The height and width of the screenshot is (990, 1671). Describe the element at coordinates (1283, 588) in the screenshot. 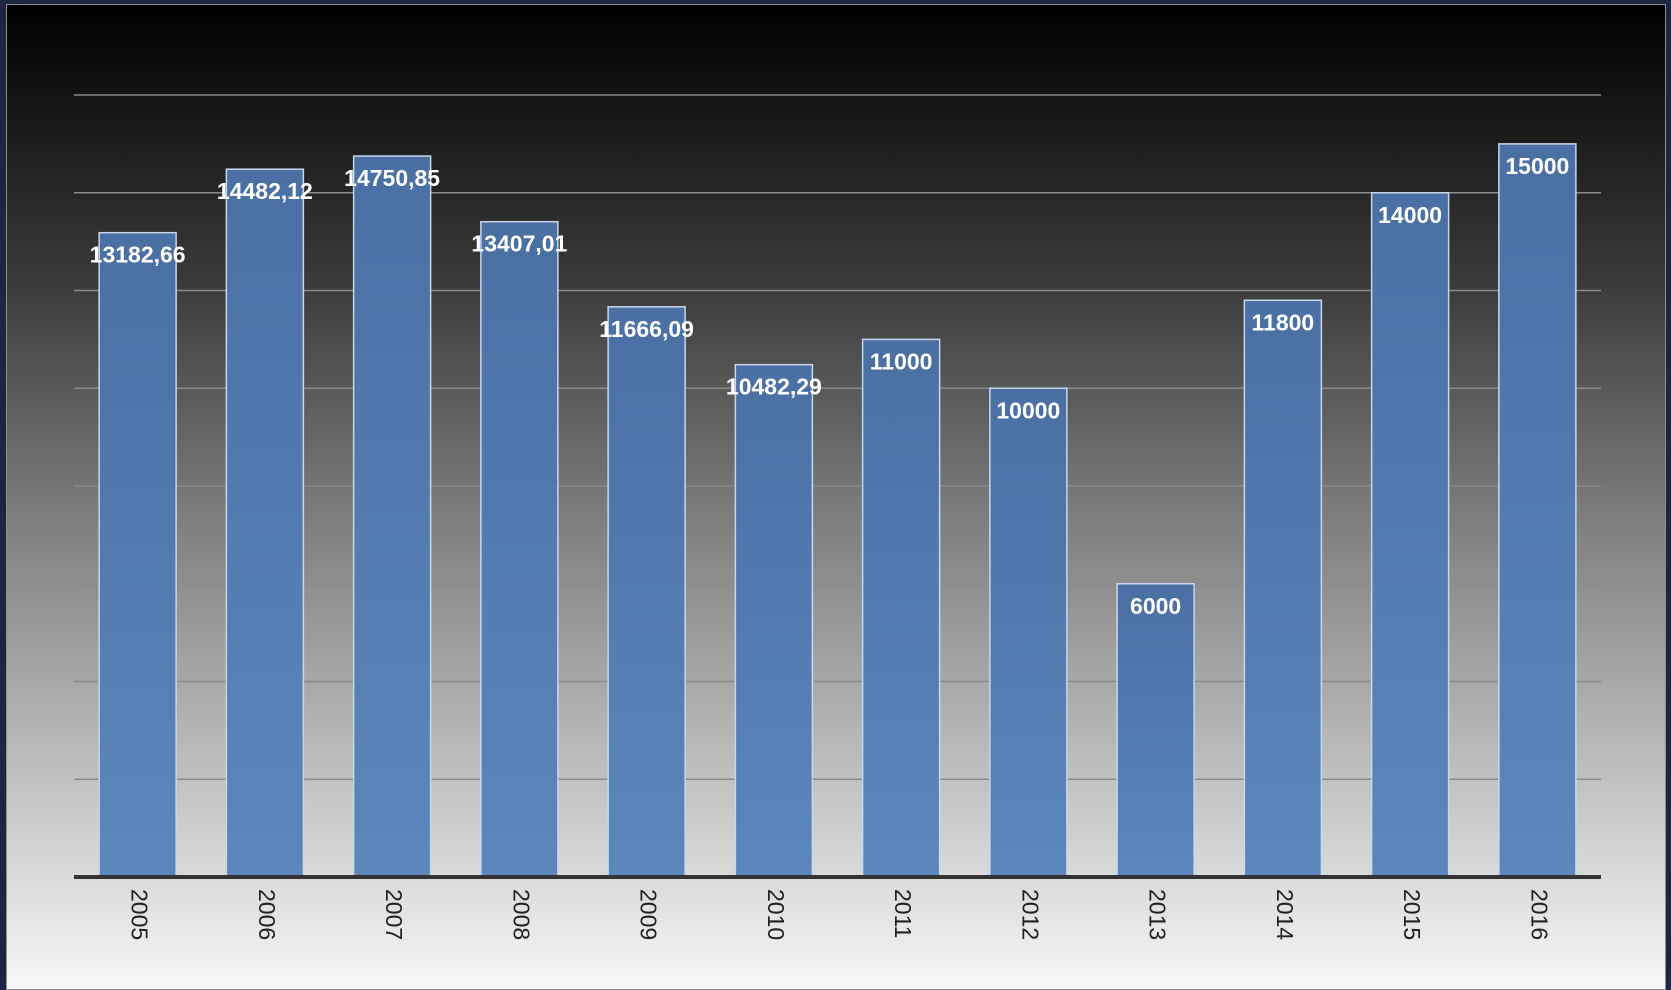

I see `bar-2014` at that location.